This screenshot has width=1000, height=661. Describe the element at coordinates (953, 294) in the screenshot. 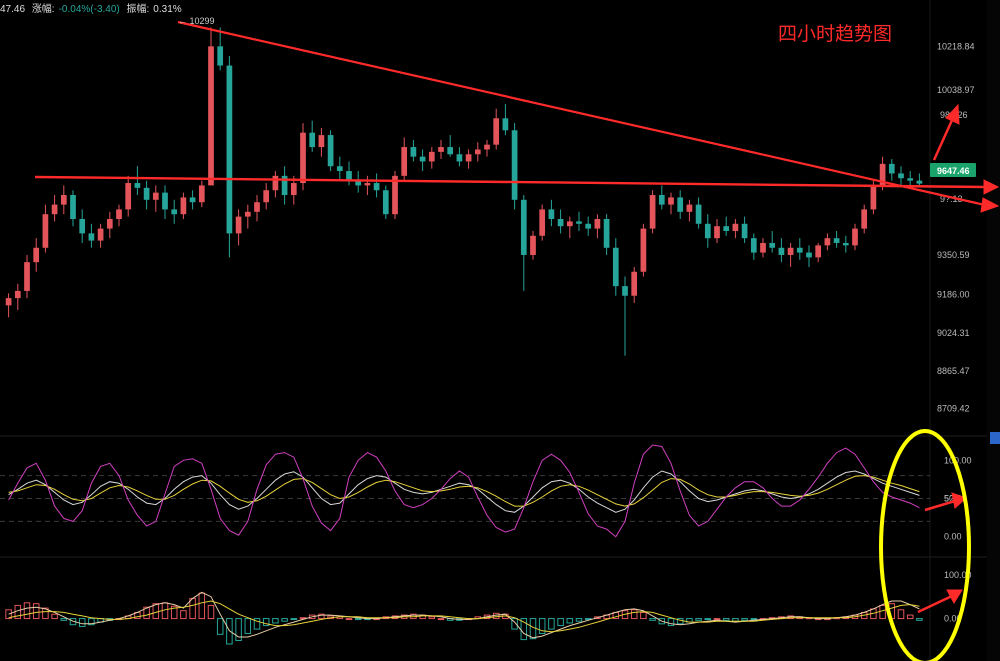

I see `price-tick-label: 9186.00` at that location.